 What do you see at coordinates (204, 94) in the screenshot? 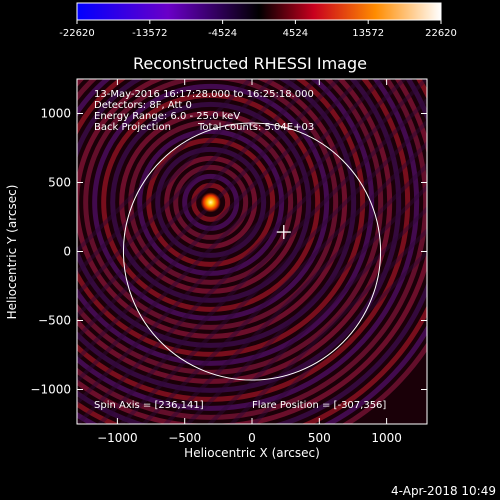
I see `info-line-1: 13-May-2016 16:17:28.000 to 16:25:18.000` at bounding box center [204, 94].